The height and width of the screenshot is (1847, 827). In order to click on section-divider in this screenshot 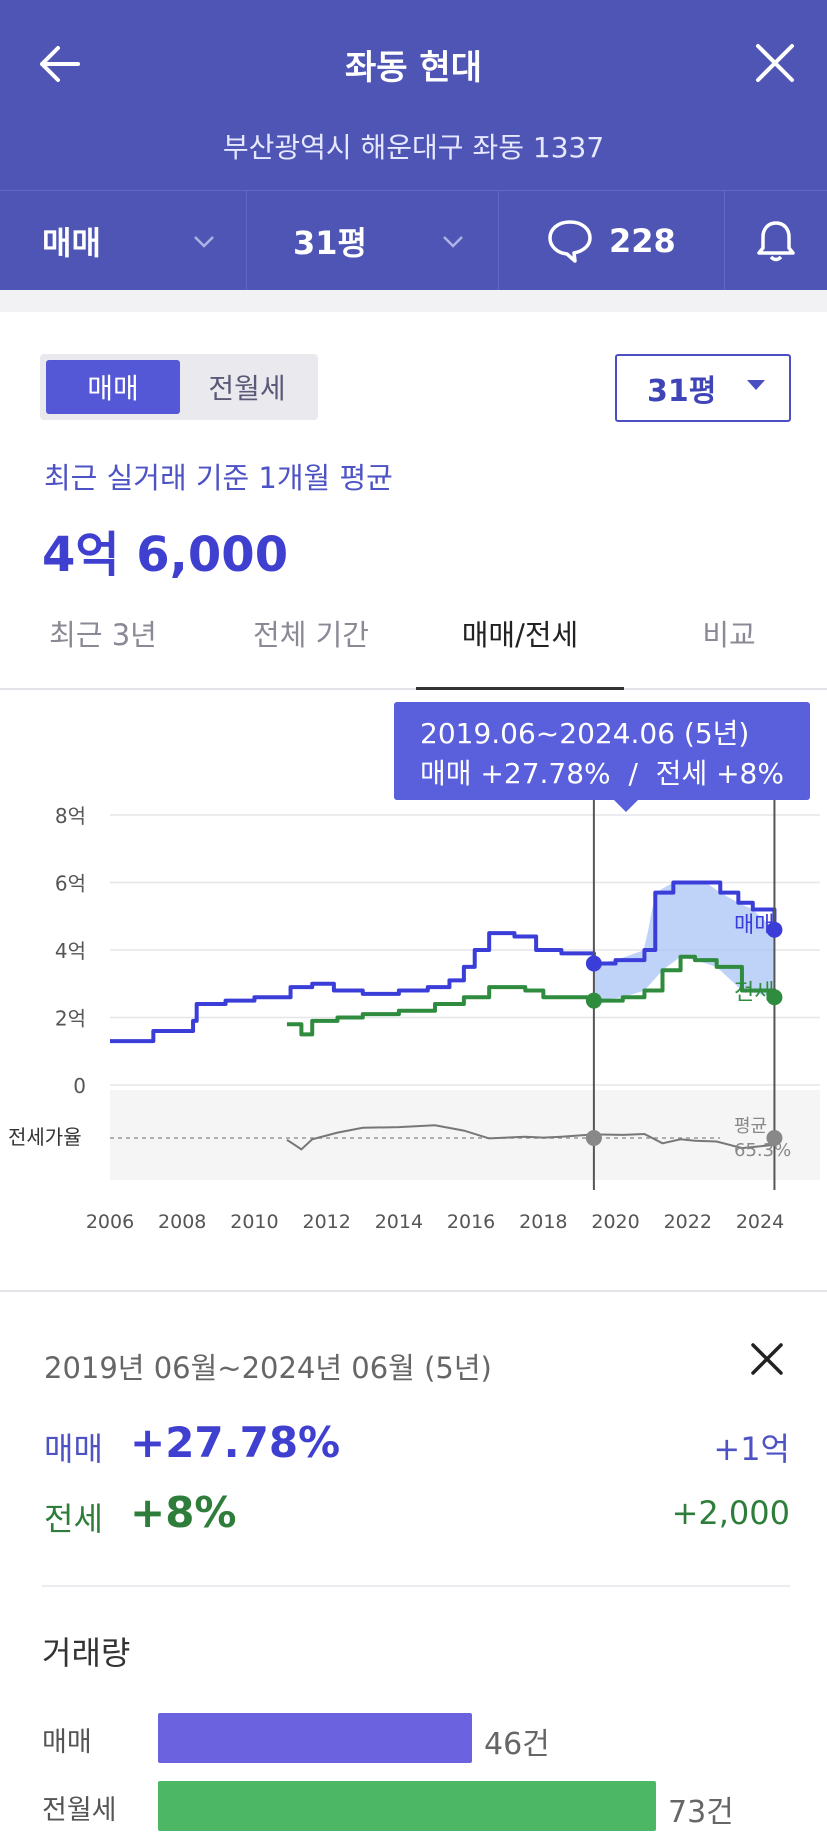, I will do `click(413, 1291)`.